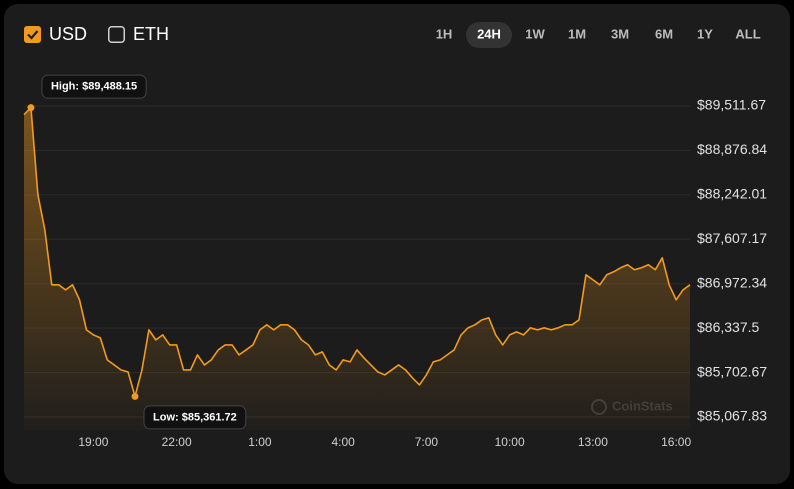 The image size is (794, 489). I want to click on range-selected-bg, so click(489, 35).